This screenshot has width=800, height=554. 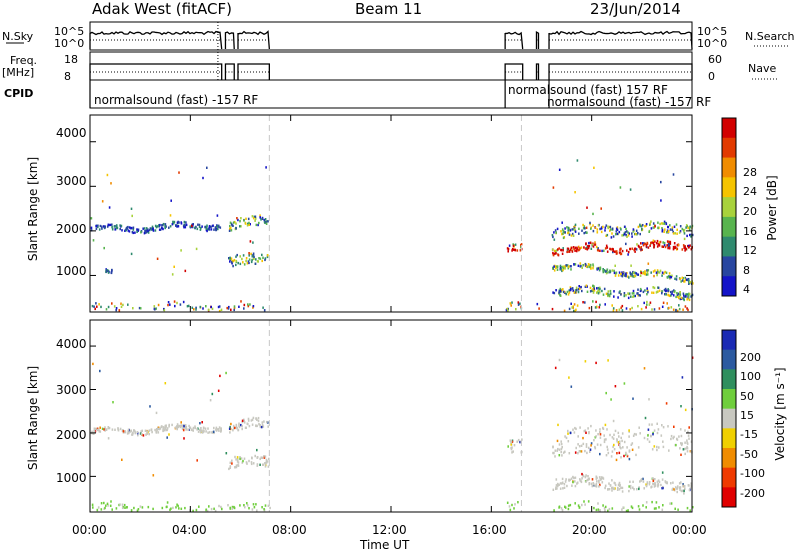 What do you see at coordinates (711, 76) in the screenshot?
I see `nave-tick-bottom: 0` at bounding box center [711, 76].